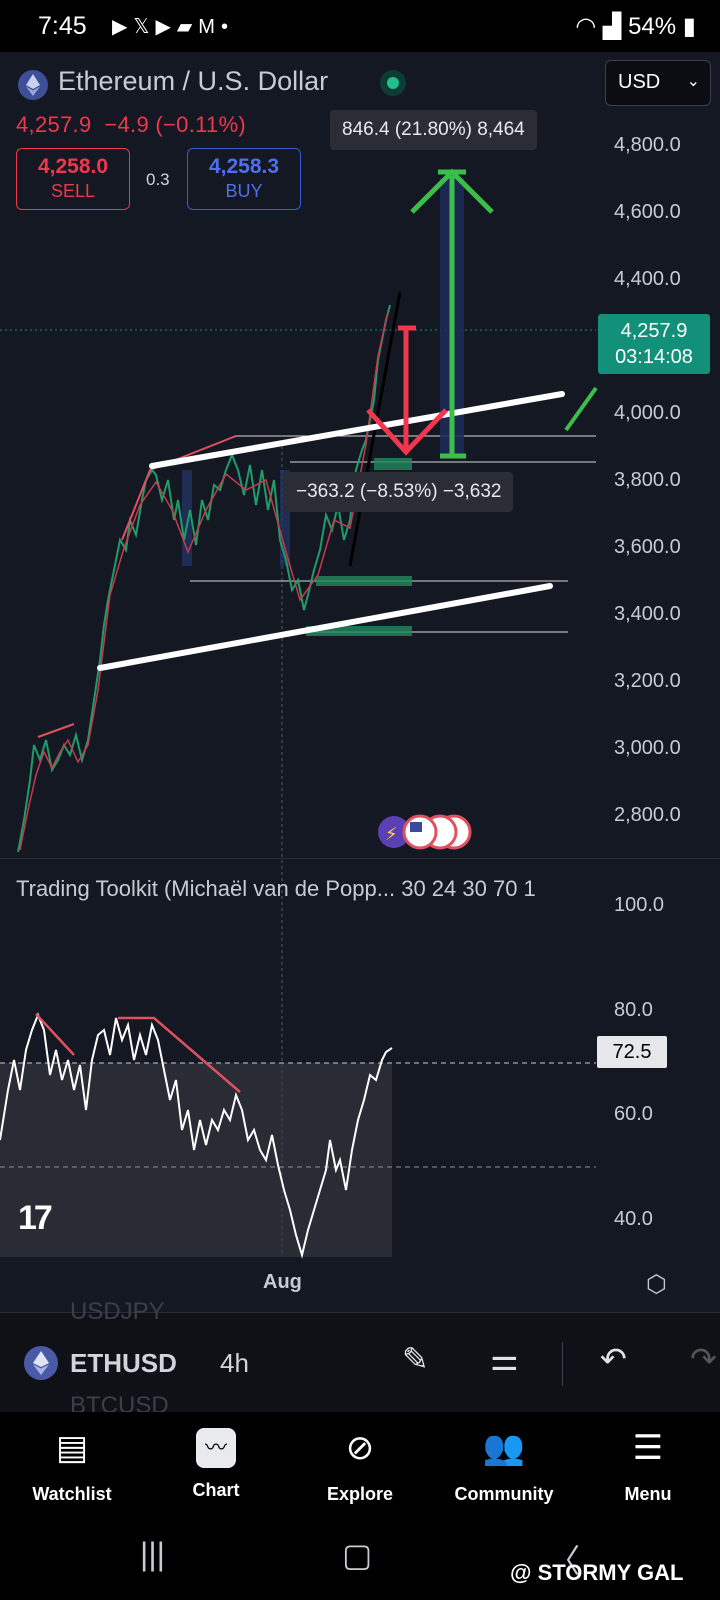 The image size is (720, 1600). I want to click on nav-chart: 〰 Chart, so click(216, 1462).